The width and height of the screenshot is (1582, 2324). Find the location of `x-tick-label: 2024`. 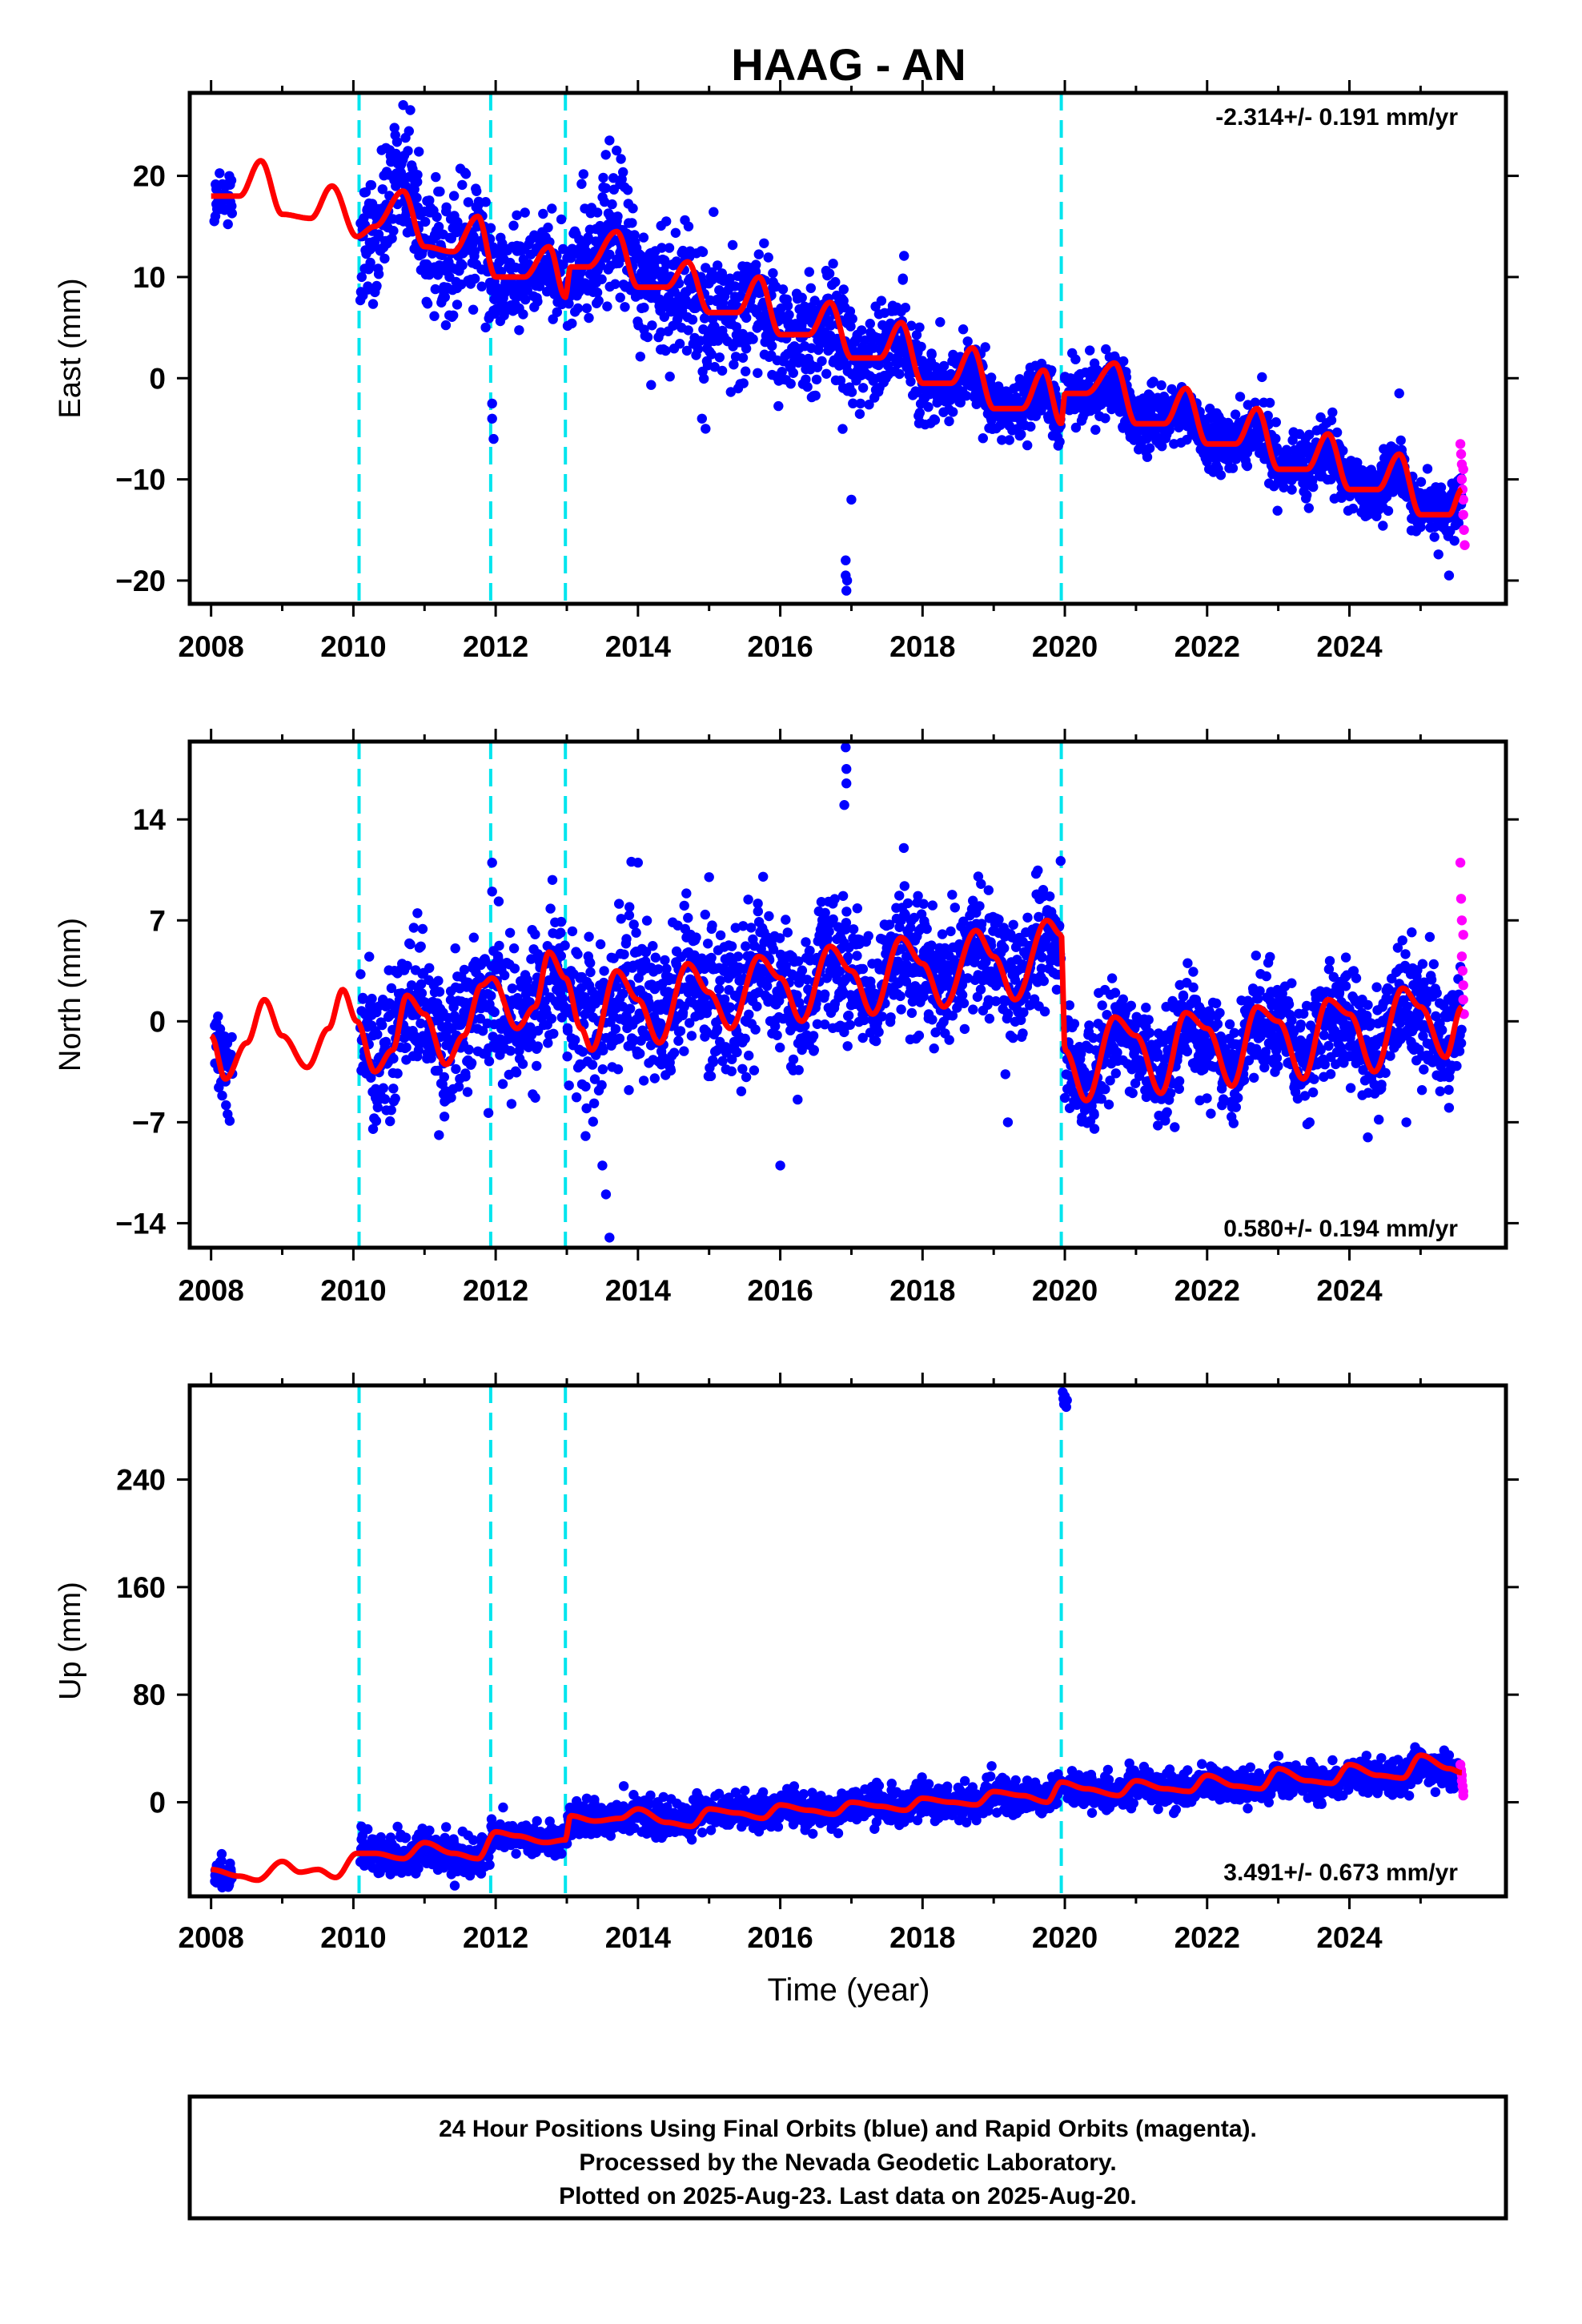

x-tick-label: 2024 is located at coordinates (1350, 646).